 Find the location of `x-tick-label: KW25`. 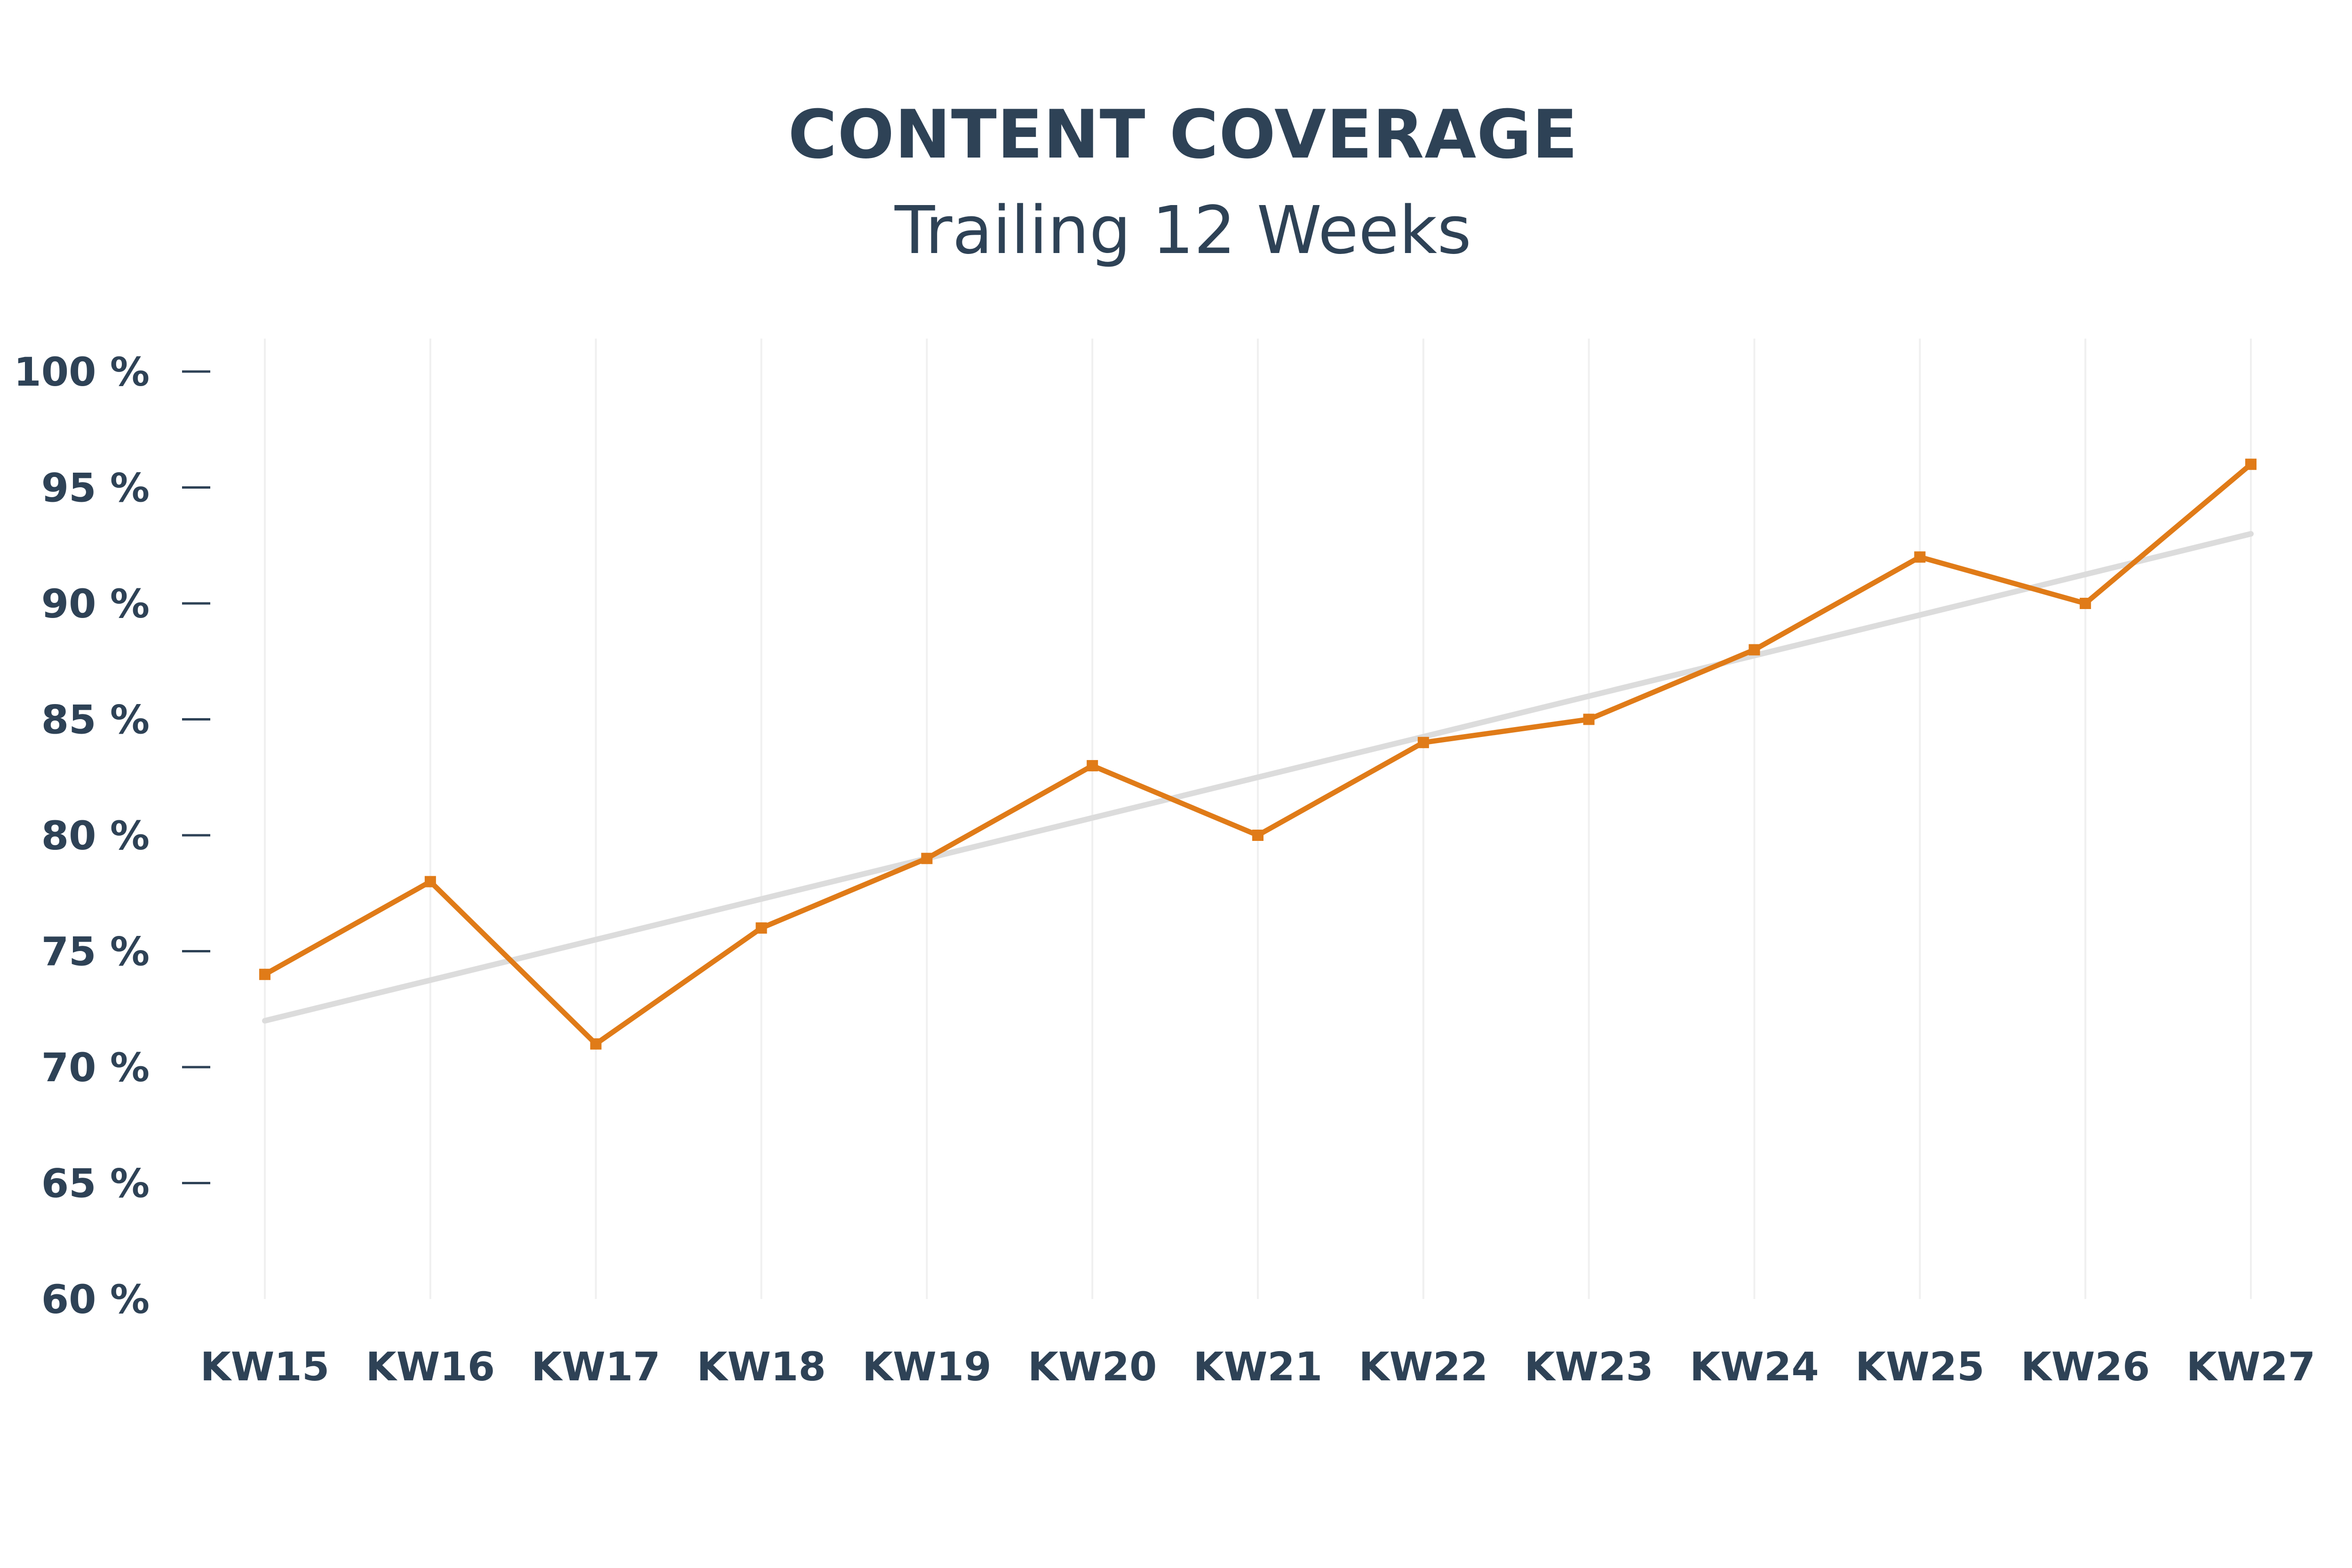

x-tick-label: KW25 is located at coordinates (1920, 1367).